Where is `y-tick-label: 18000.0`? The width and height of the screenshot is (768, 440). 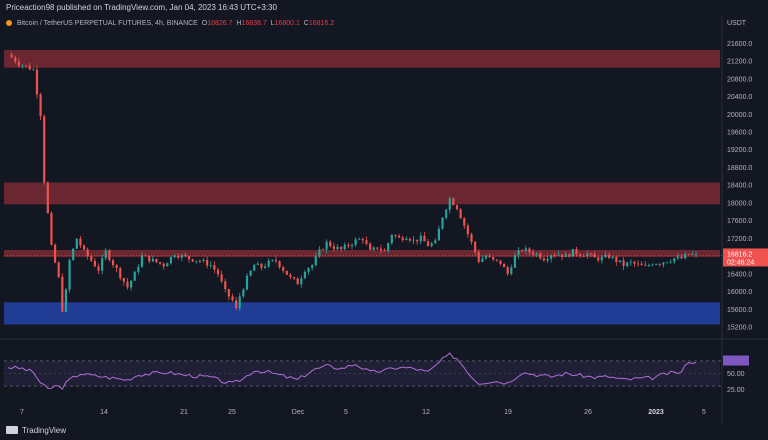 y-tick-label: 18000.0 is located at coordinates (739, 203).